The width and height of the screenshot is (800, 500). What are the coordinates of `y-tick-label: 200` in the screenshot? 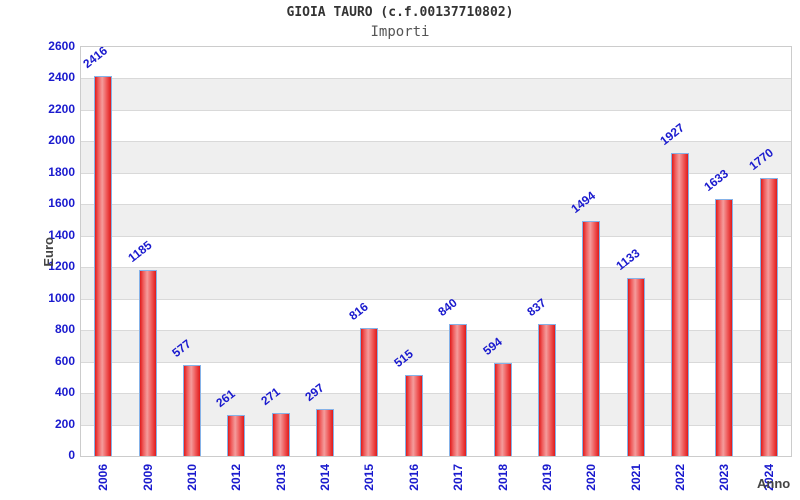 It's located at (64, 423).